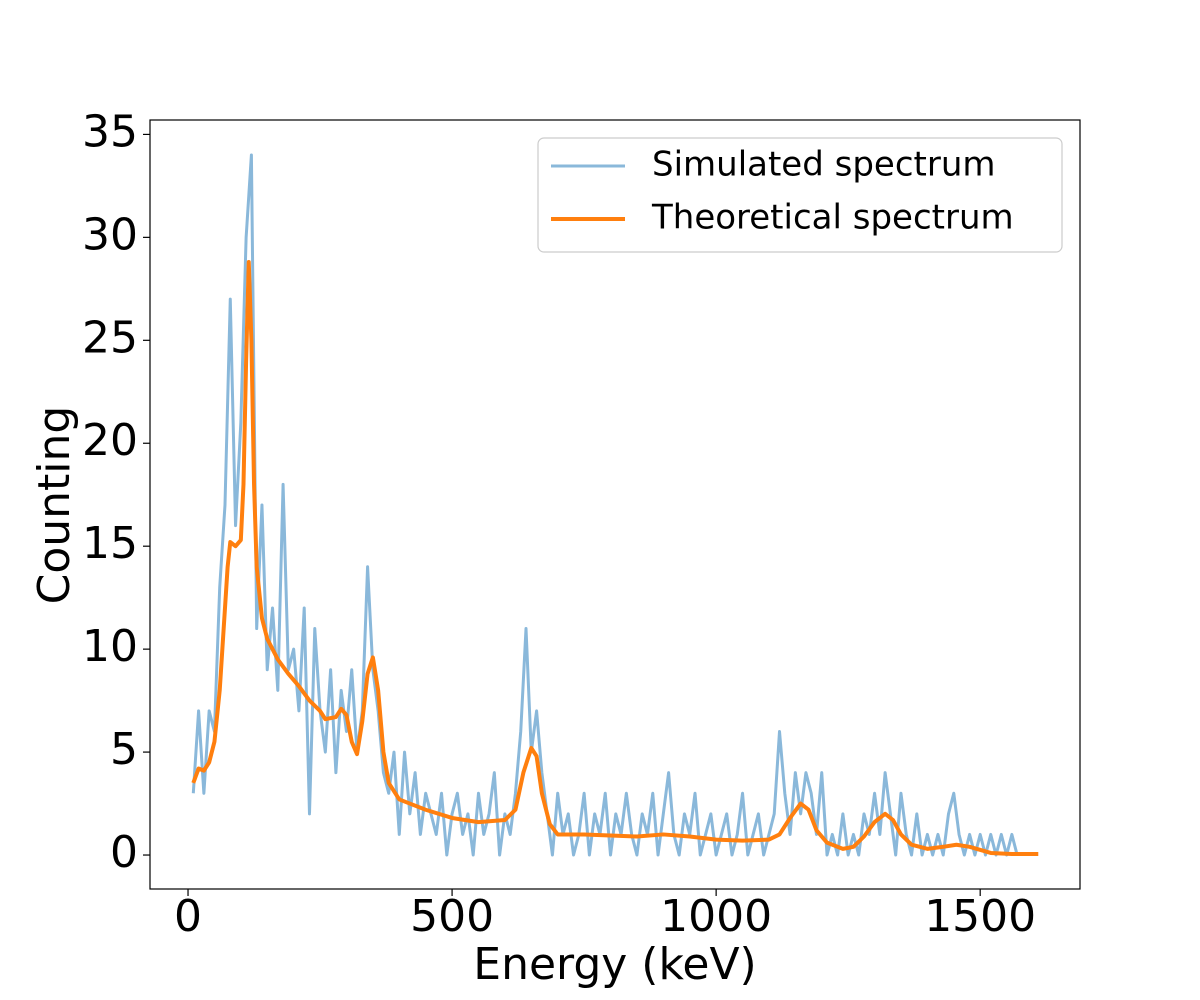  What do you see at coordinates (110, 234) in the screenshot?
I see `y-tick-label: 30` at bounding box center [110, 234].